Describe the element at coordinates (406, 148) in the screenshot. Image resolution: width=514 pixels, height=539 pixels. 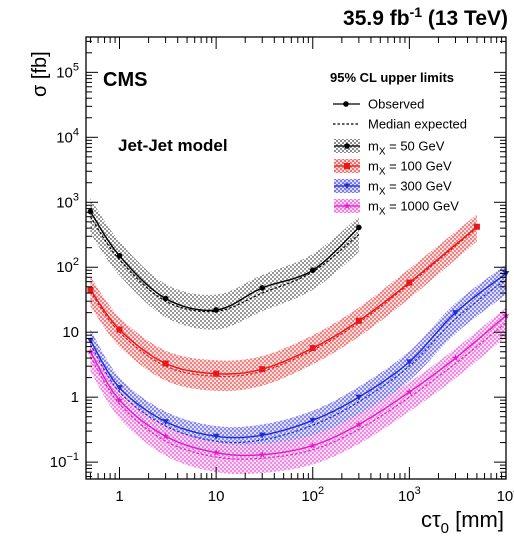
I see `legend-label-0: mX = 50 GeV` at that location.